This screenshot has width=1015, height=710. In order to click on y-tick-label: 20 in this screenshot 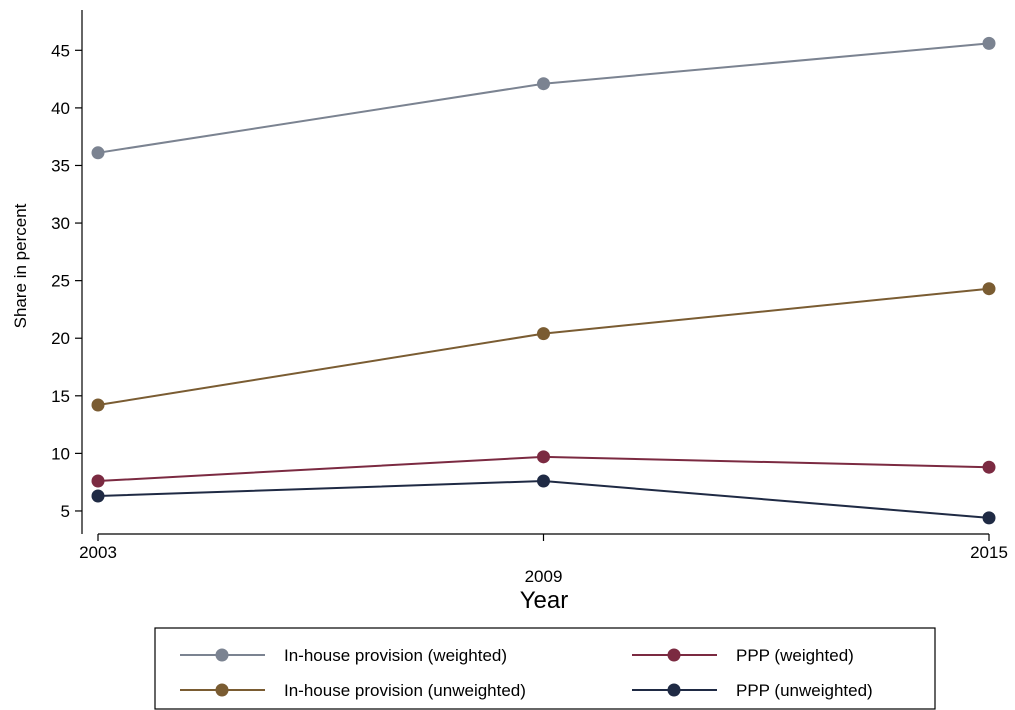, I will do `click(60, 338)`.